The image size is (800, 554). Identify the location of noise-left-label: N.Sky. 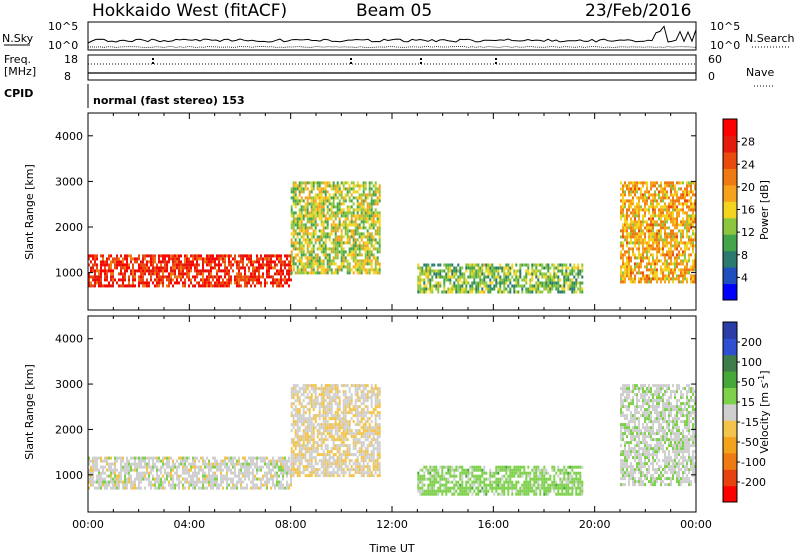
(18, 38).